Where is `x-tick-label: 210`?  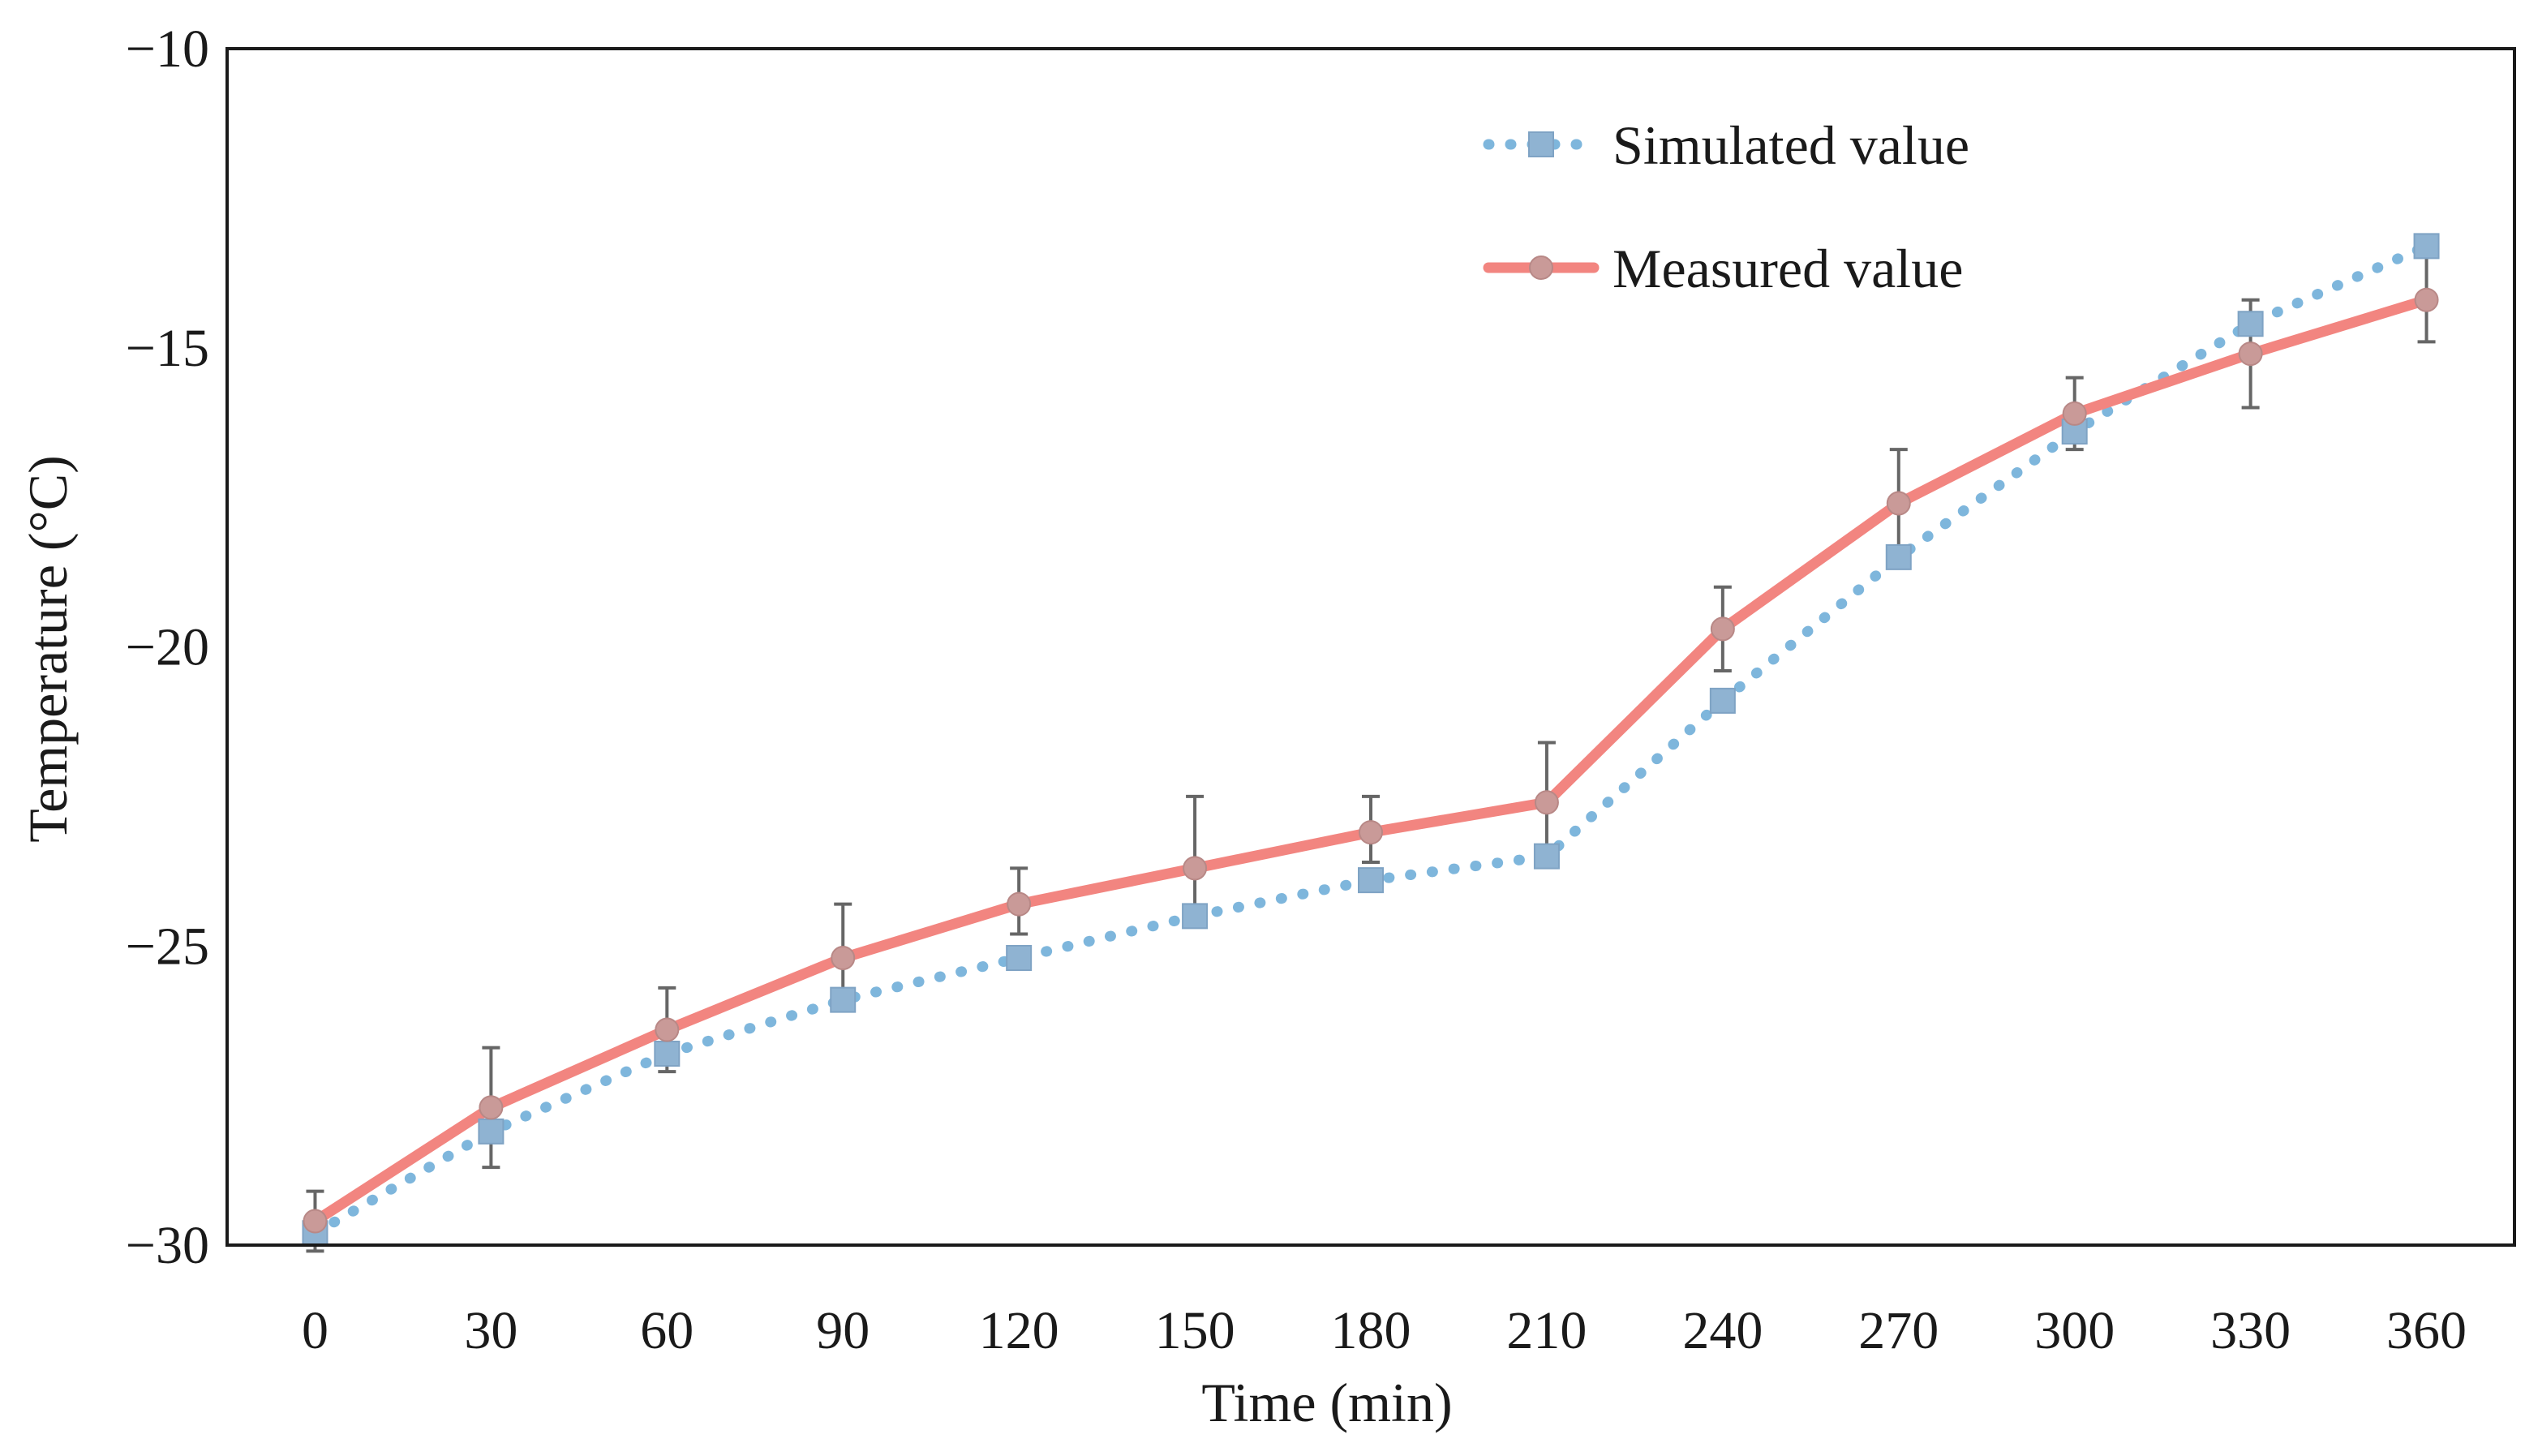 x-tick-label: 210 is located at coordinates (1546, 1330).